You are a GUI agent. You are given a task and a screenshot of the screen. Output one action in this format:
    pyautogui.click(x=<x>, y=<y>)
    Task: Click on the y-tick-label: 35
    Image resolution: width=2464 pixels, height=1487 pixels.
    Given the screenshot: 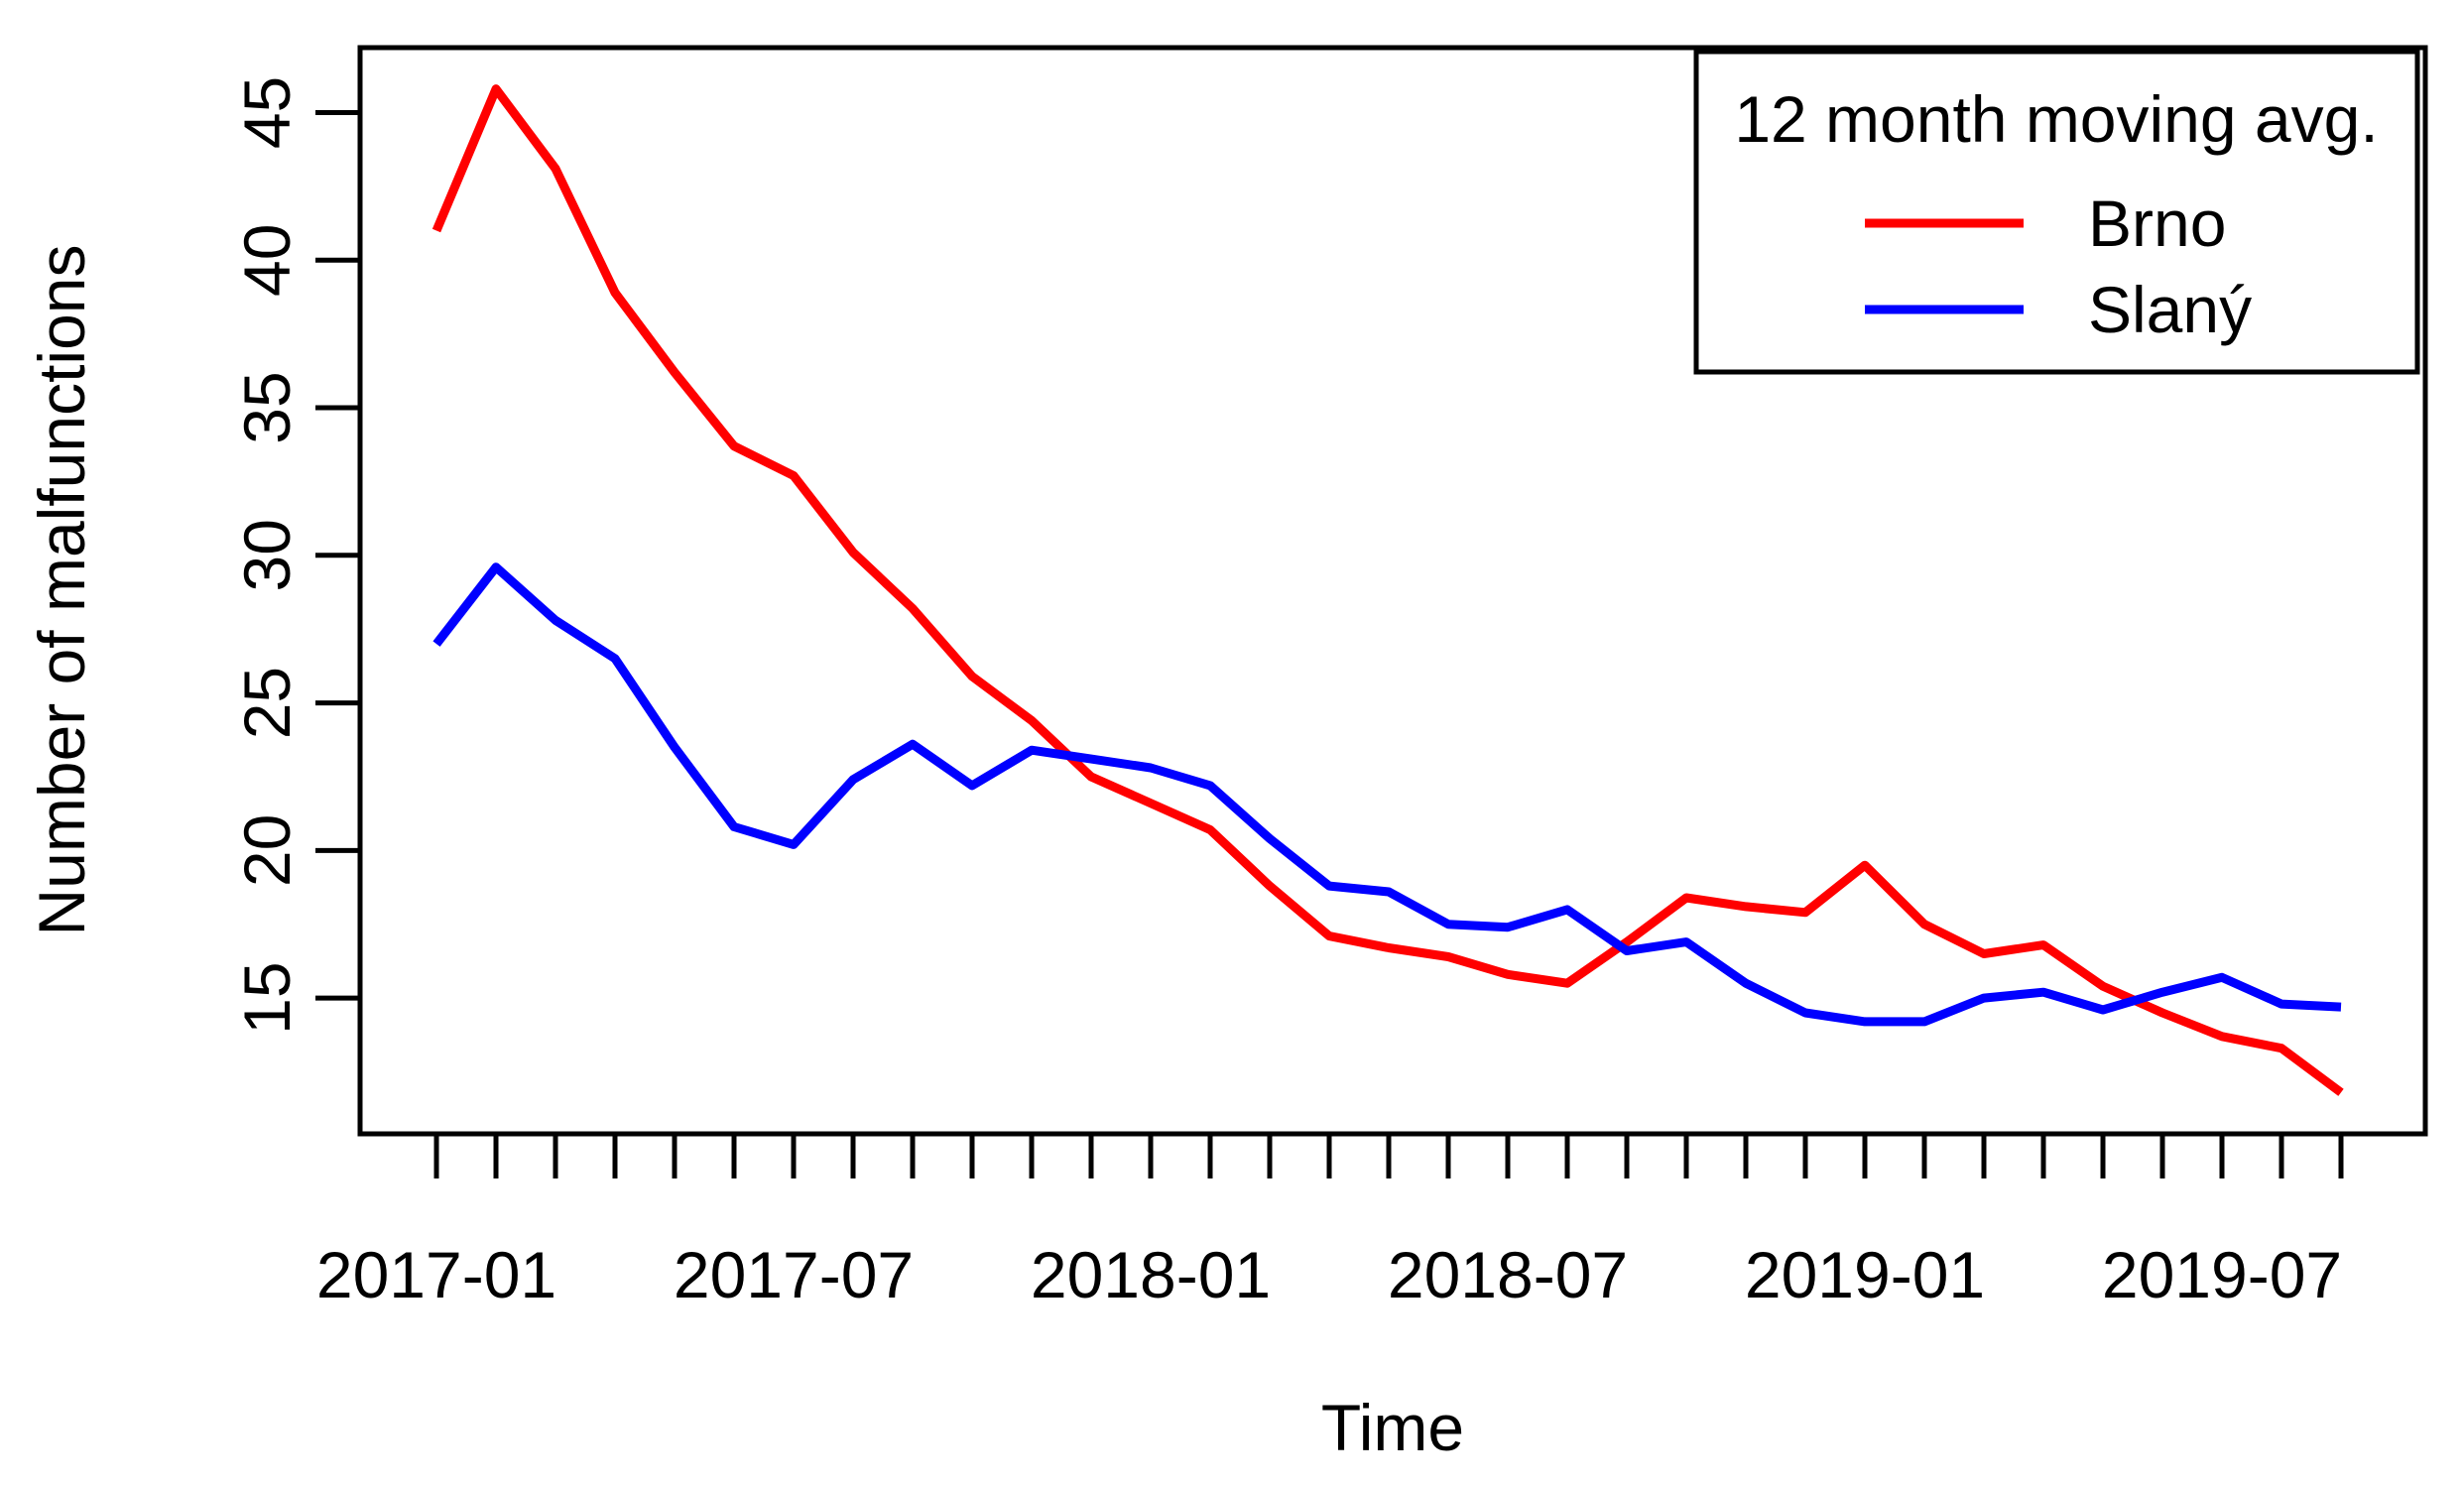 What is the action you would take?
    pyautogui.click(x=267, y=407)
    